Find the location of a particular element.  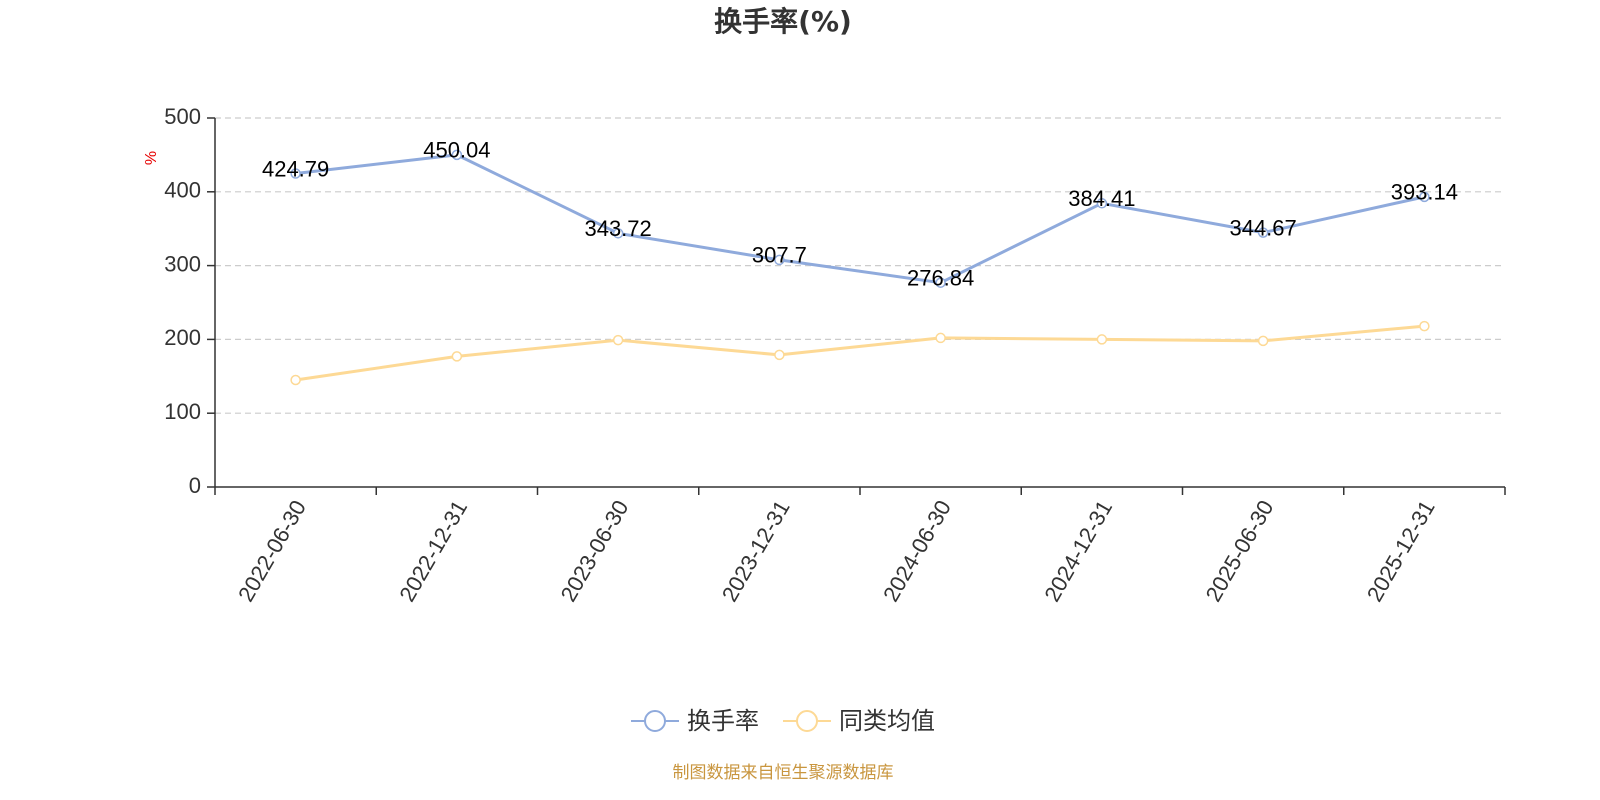

y-tick-label: 200 is located at coordinates (182, 337).